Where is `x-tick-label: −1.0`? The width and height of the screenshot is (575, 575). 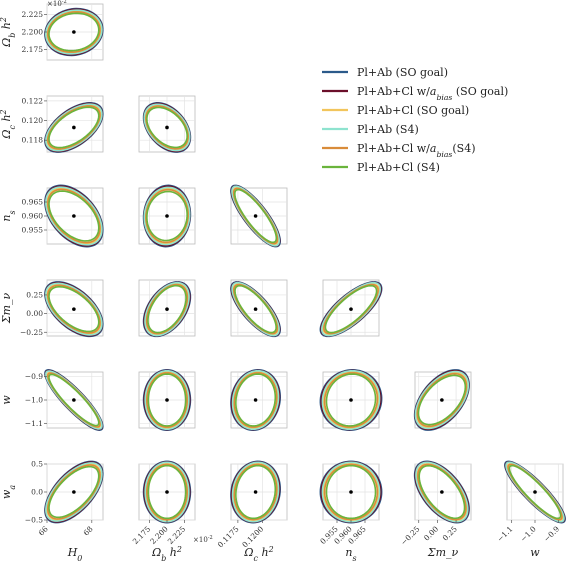
x-tick-label: −1.0 is located at coordinates (528, 533).